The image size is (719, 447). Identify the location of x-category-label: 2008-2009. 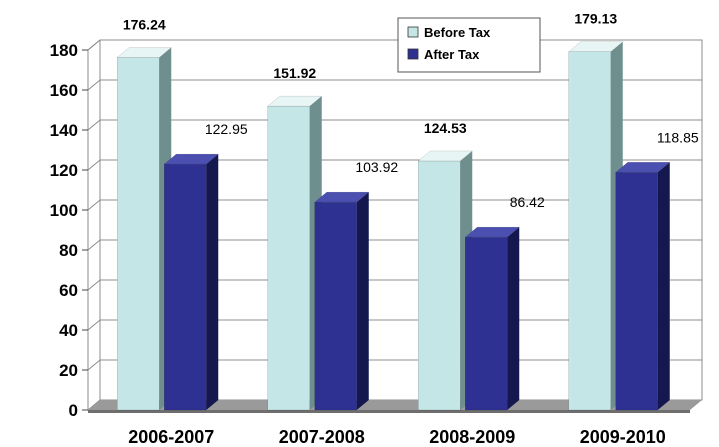
(472, 437).